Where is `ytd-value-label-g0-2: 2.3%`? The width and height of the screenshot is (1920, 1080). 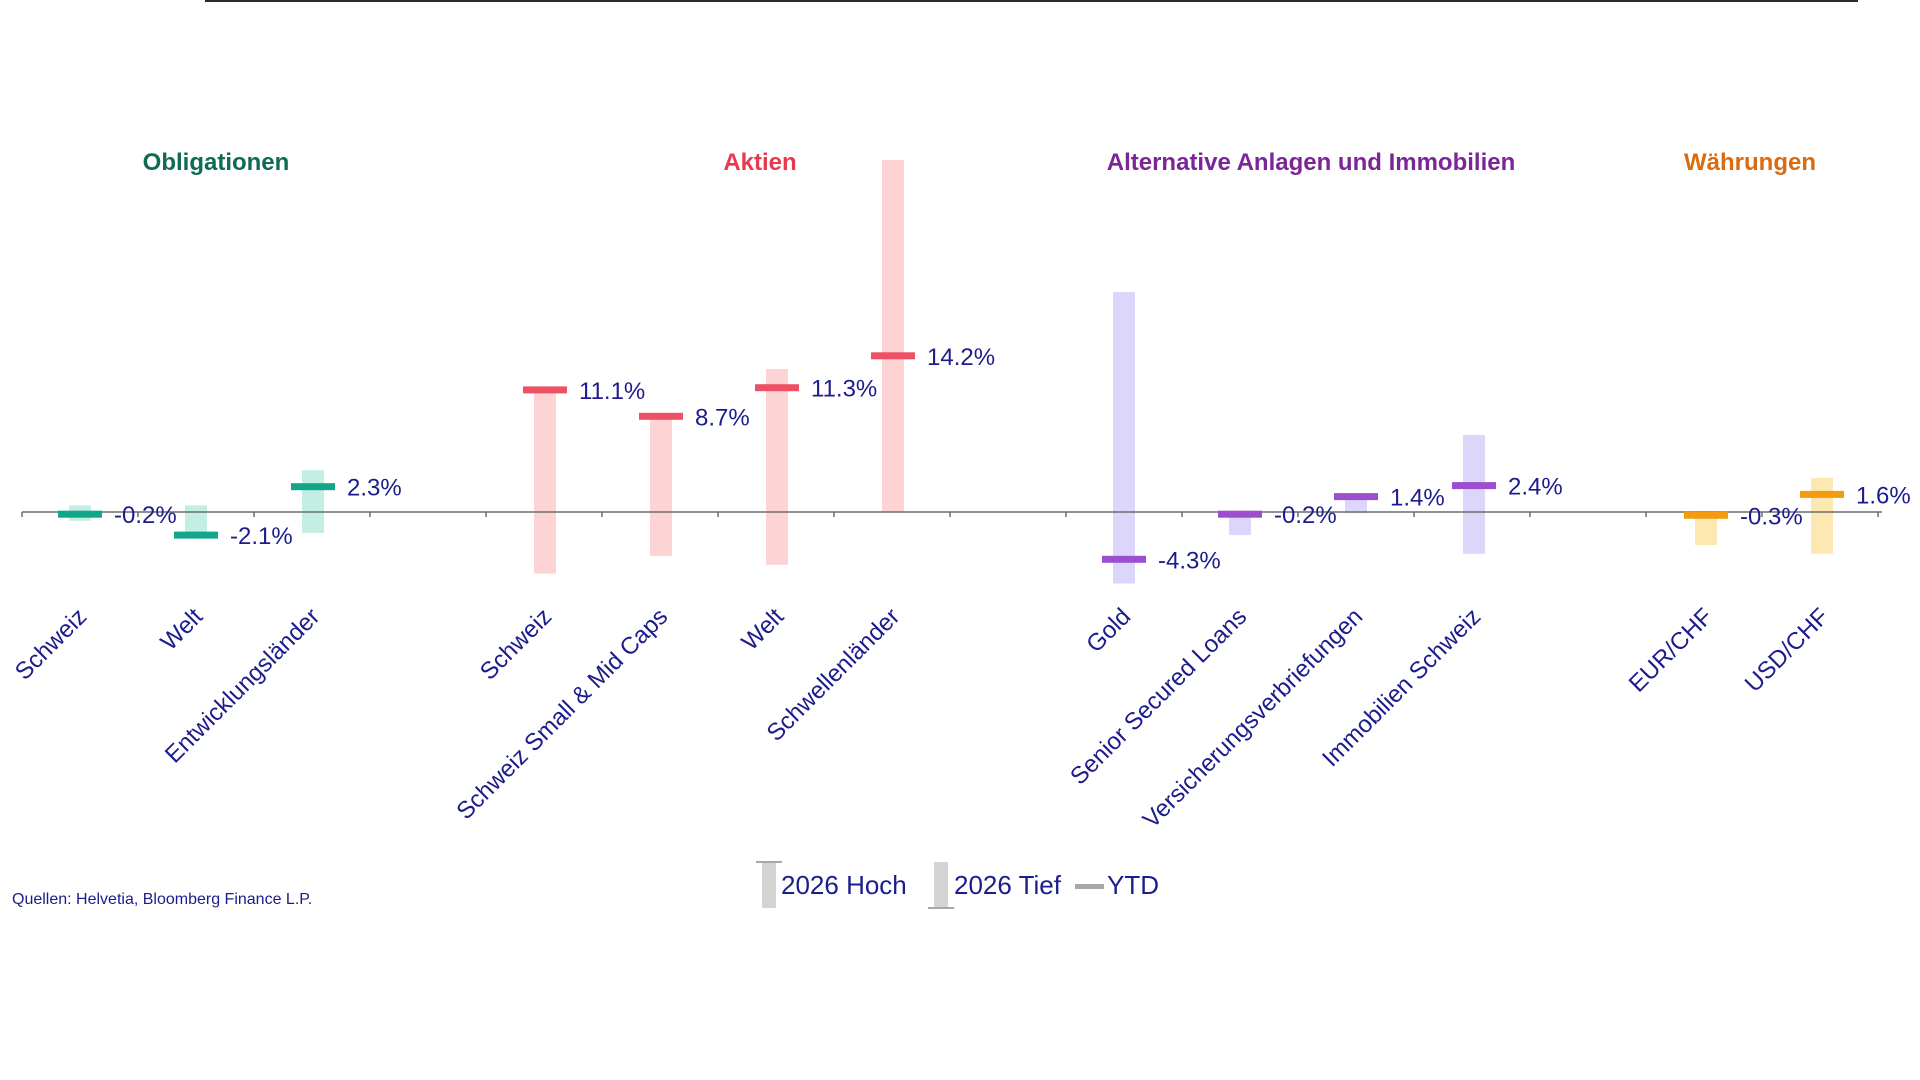 ytd-value-label-g0-2: 2.3% is located at coordinates (374, 488).